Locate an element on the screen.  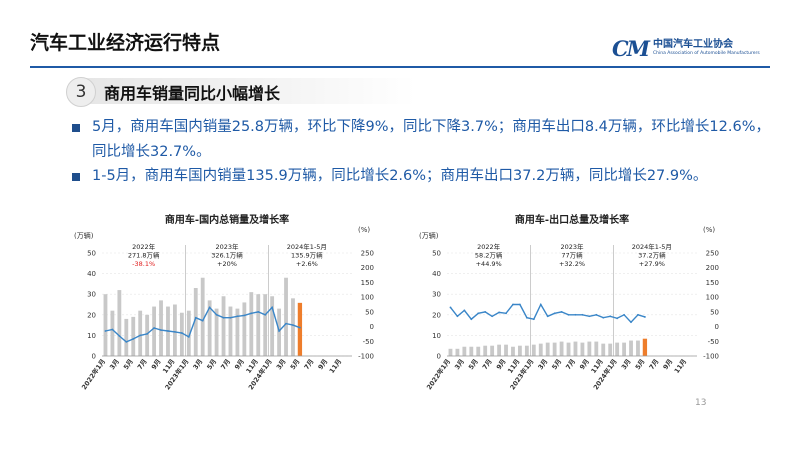
period-annotation: 37.2万辆 is located at coordinates (652, 255).